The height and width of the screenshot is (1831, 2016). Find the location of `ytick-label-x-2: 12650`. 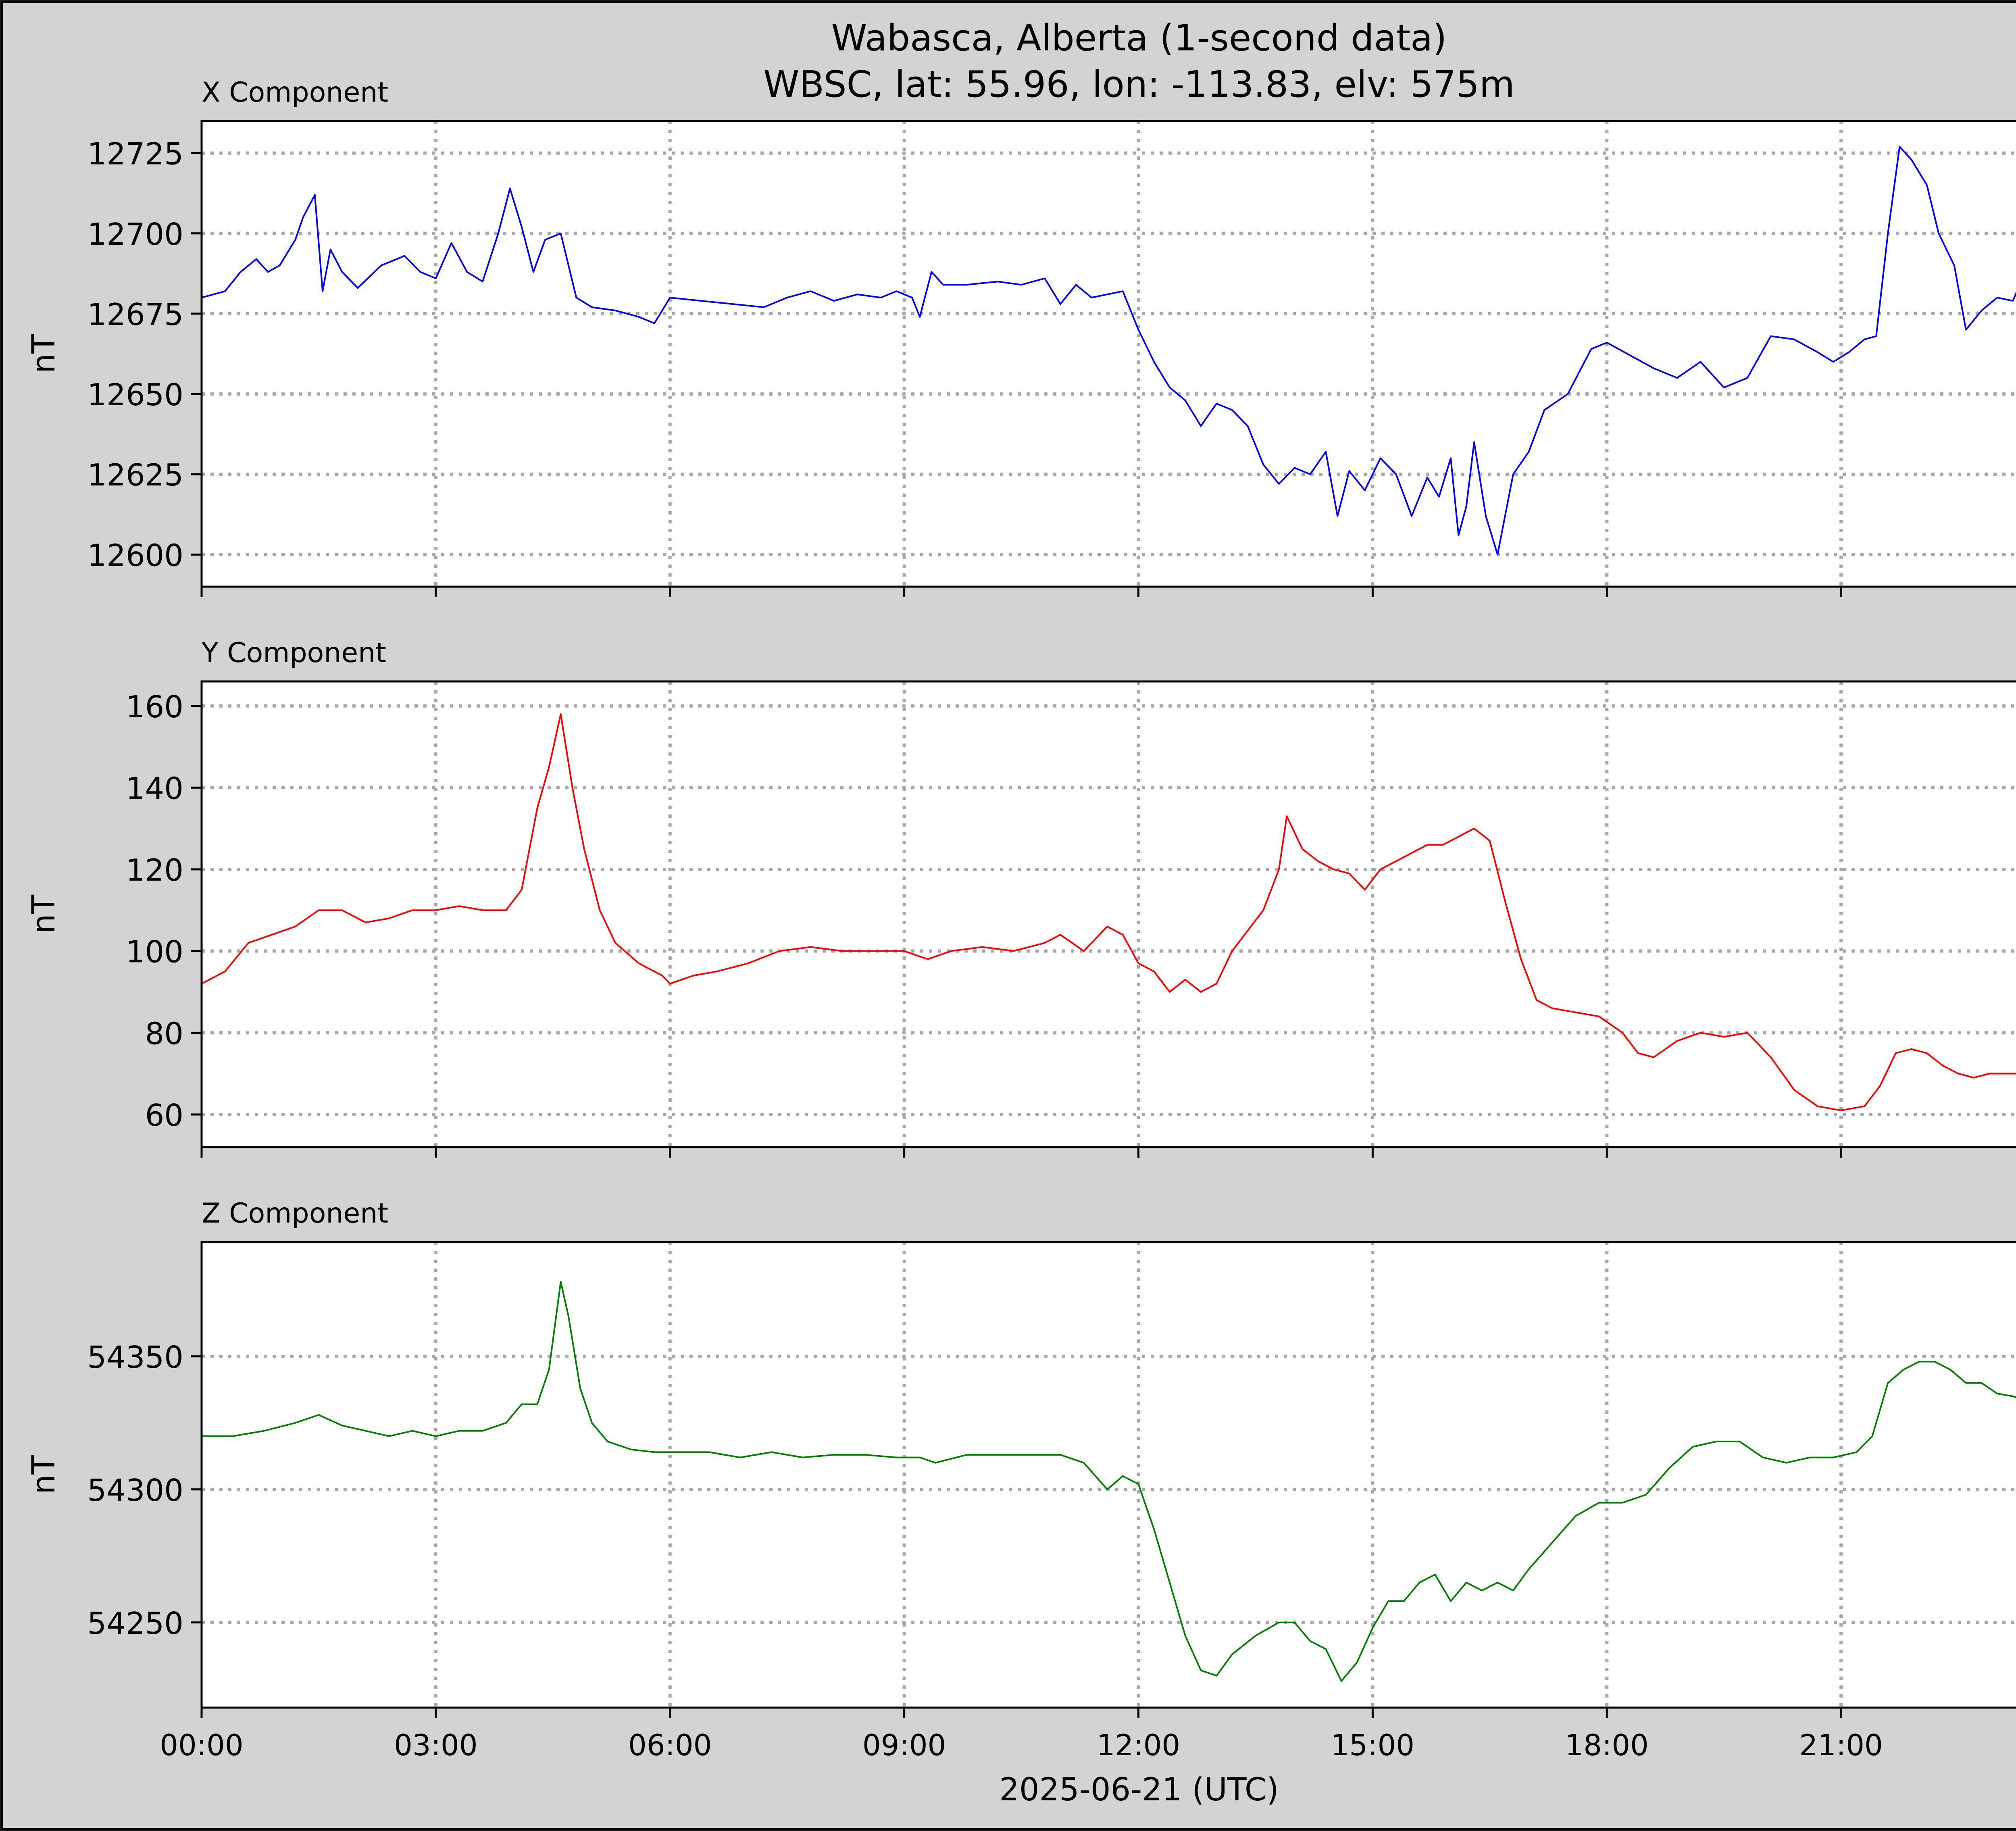

ytick-label-x-2: 12650 is located at coordinates (135, 394).